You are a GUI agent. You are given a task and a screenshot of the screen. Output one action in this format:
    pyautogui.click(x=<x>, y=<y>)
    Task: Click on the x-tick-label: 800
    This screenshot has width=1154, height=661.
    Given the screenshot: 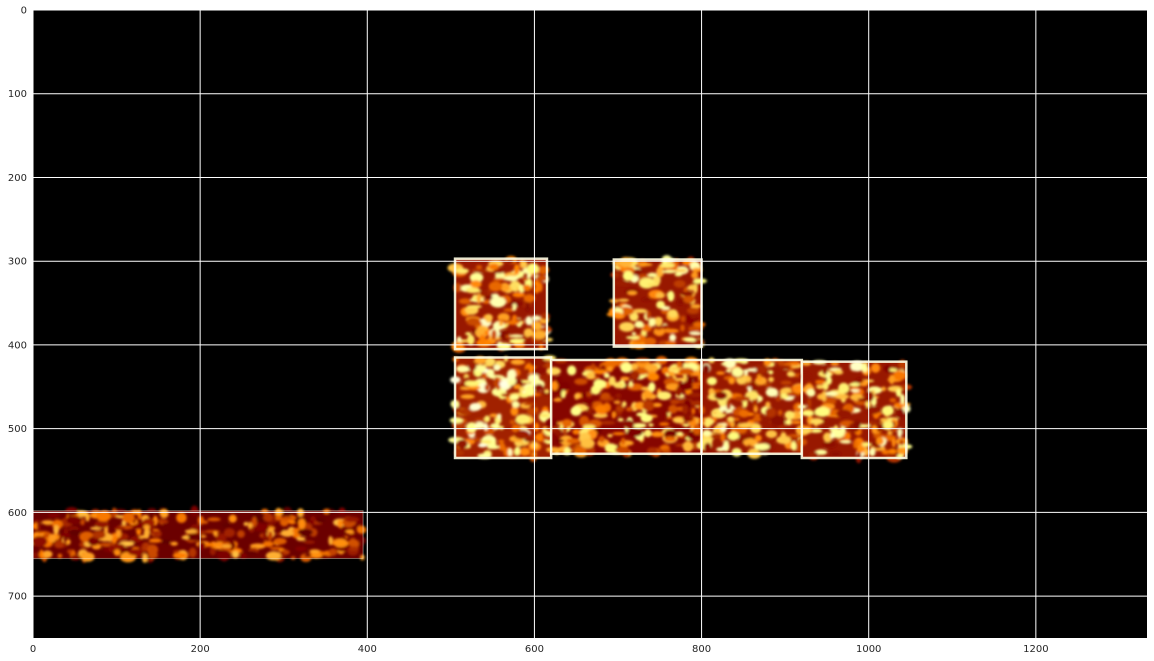 What is the action you would take?
    pyautogui.click(x=701, y=649)
    